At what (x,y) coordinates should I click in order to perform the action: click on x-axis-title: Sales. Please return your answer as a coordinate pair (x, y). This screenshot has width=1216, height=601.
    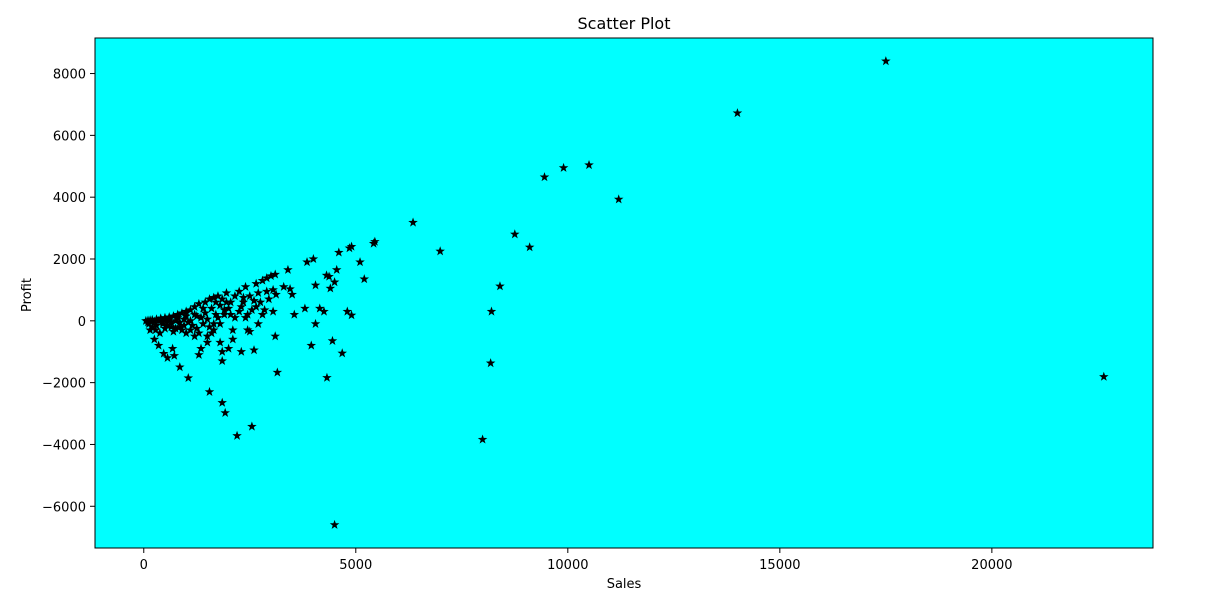
    Looking at the image, I should click on (624, 584).